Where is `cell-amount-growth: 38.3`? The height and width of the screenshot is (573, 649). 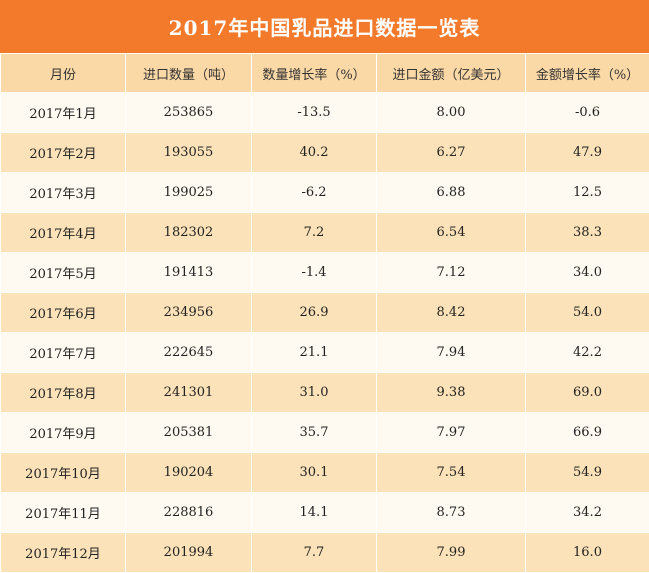 cell-amount-growth: 38.3 is located at coordinates (587, 232).